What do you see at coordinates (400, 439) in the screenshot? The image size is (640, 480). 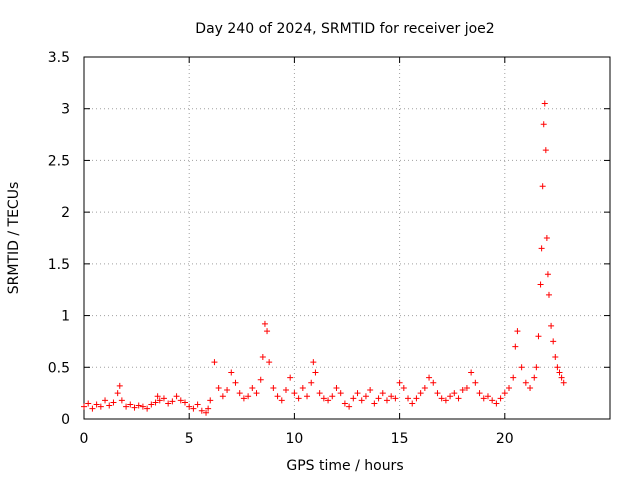 I see `x-tick-label: 15` at bounding box center [400, 439].